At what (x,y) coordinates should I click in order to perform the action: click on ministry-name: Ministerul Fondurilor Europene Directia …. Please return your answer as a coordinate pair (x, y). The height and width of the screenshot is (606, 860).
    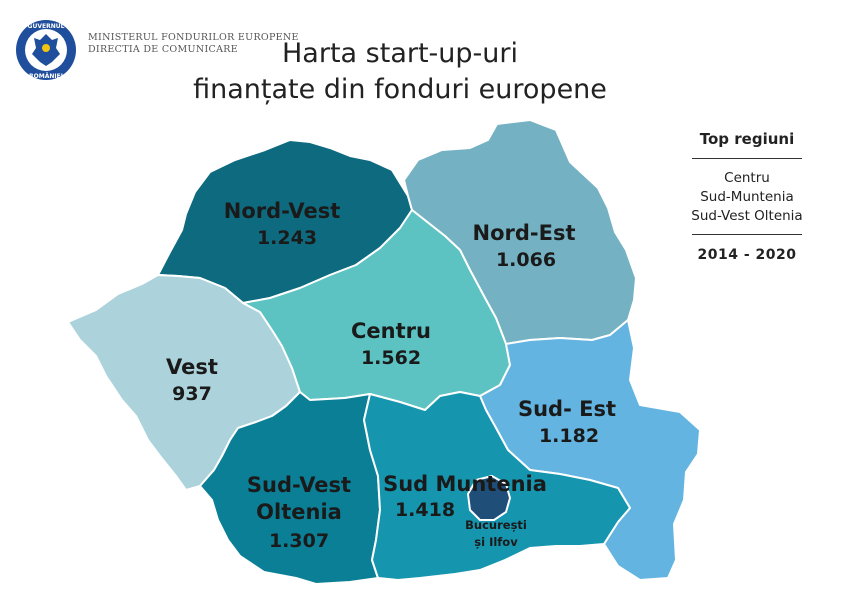
    Looking at the image, I should click on (193, 44).